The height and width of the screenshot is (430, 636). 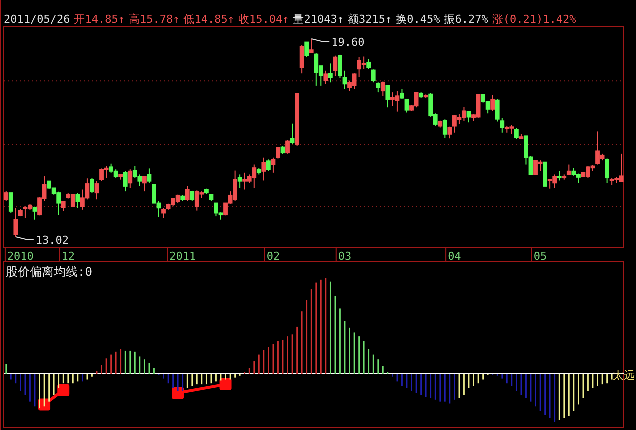 What do you see at coordinates (209, 19) in the screenshot?
I see `text: 低14.85↑` at bounding box center [209, 19].